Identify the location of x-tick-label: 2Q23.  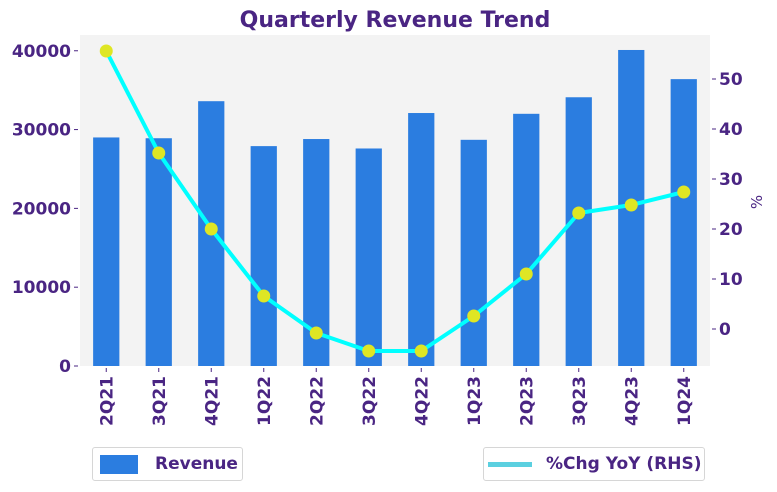
(527, 401).